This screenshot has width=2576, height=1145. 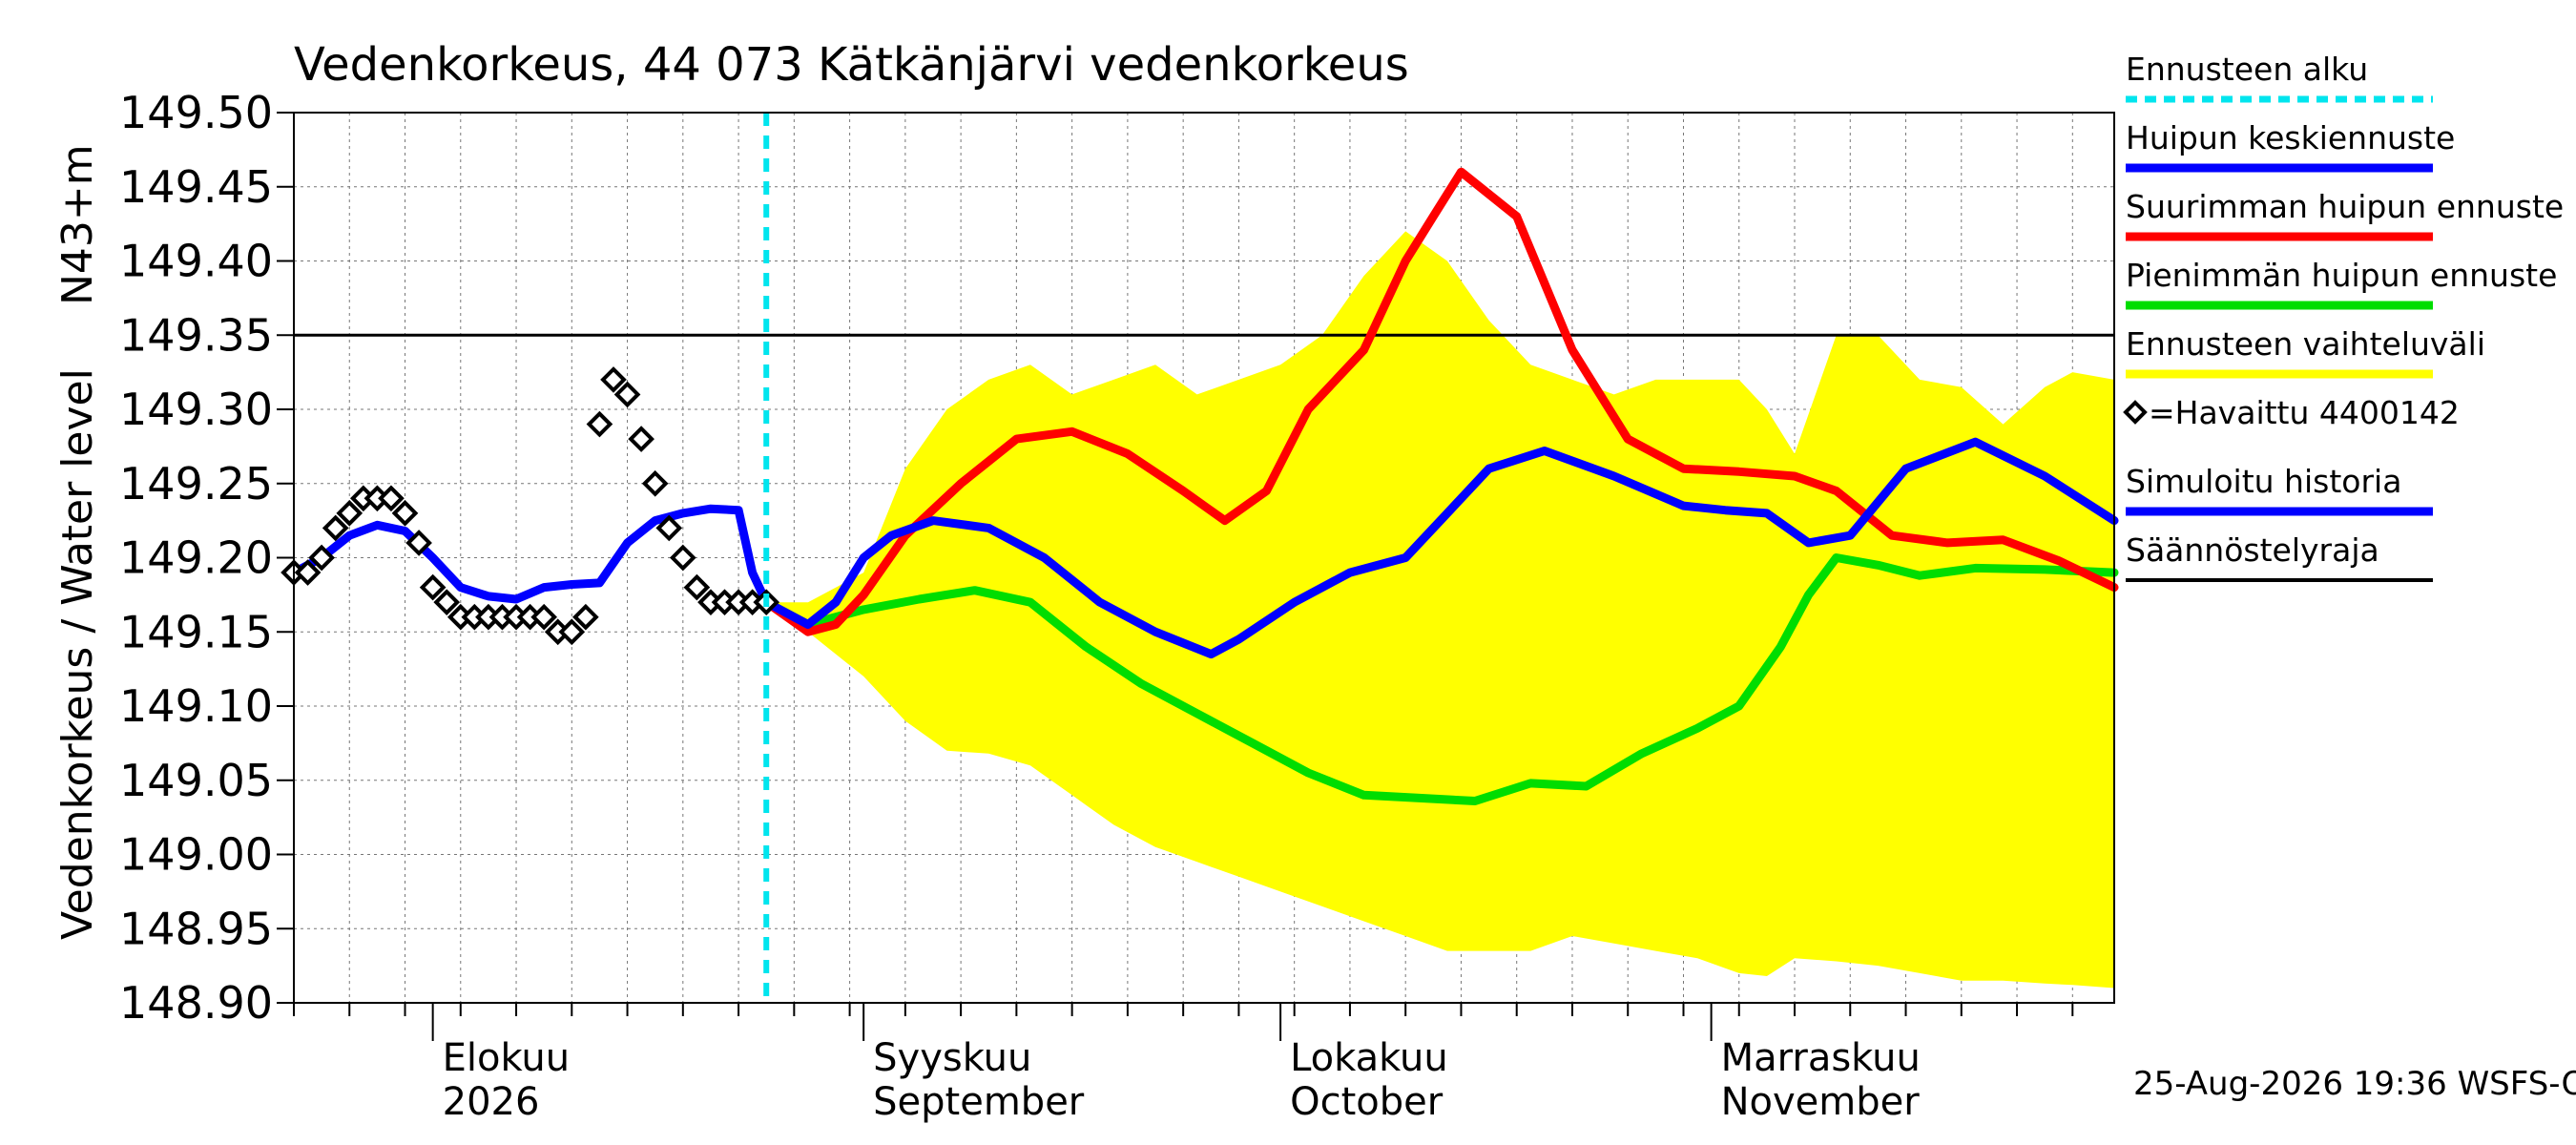 I want to click on y-tick-label: 149.10, so click(x=196, y=706).